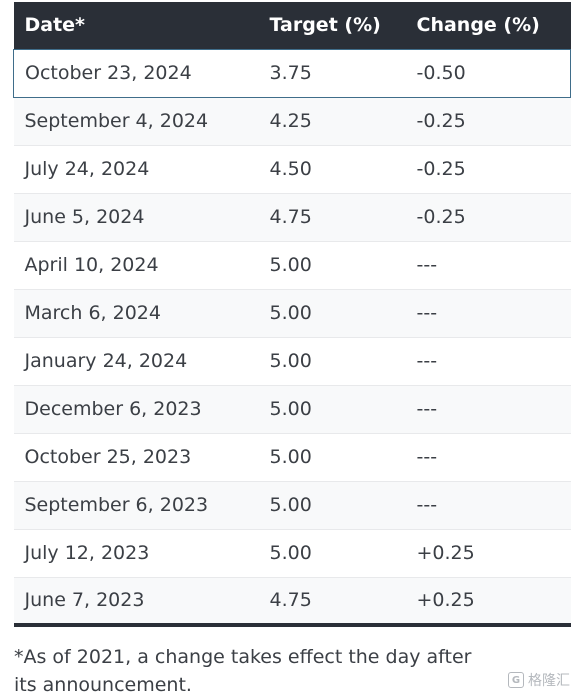  I want to click on cell-date: January 24, 2024, so click(136, 361).